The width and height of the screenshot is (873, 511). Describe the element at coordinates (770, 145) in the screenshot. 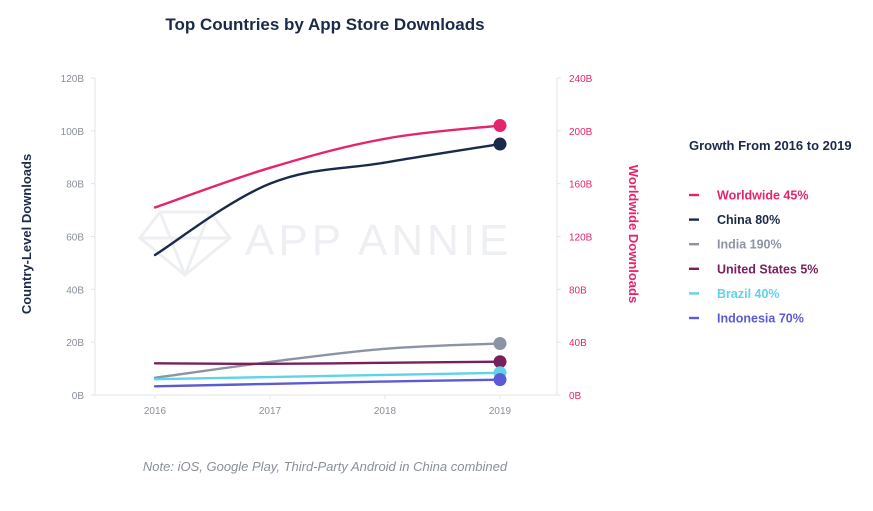

I see `legend-title: Growth From 2016 to 2019` at that location.